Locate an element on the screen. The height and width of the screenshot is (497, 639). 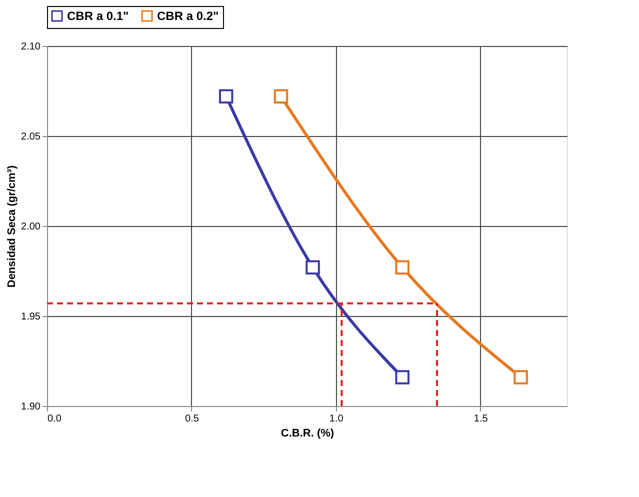
y-axis-title: Densidad Seca (gr/cm³) is located at coordinates (12, 226).